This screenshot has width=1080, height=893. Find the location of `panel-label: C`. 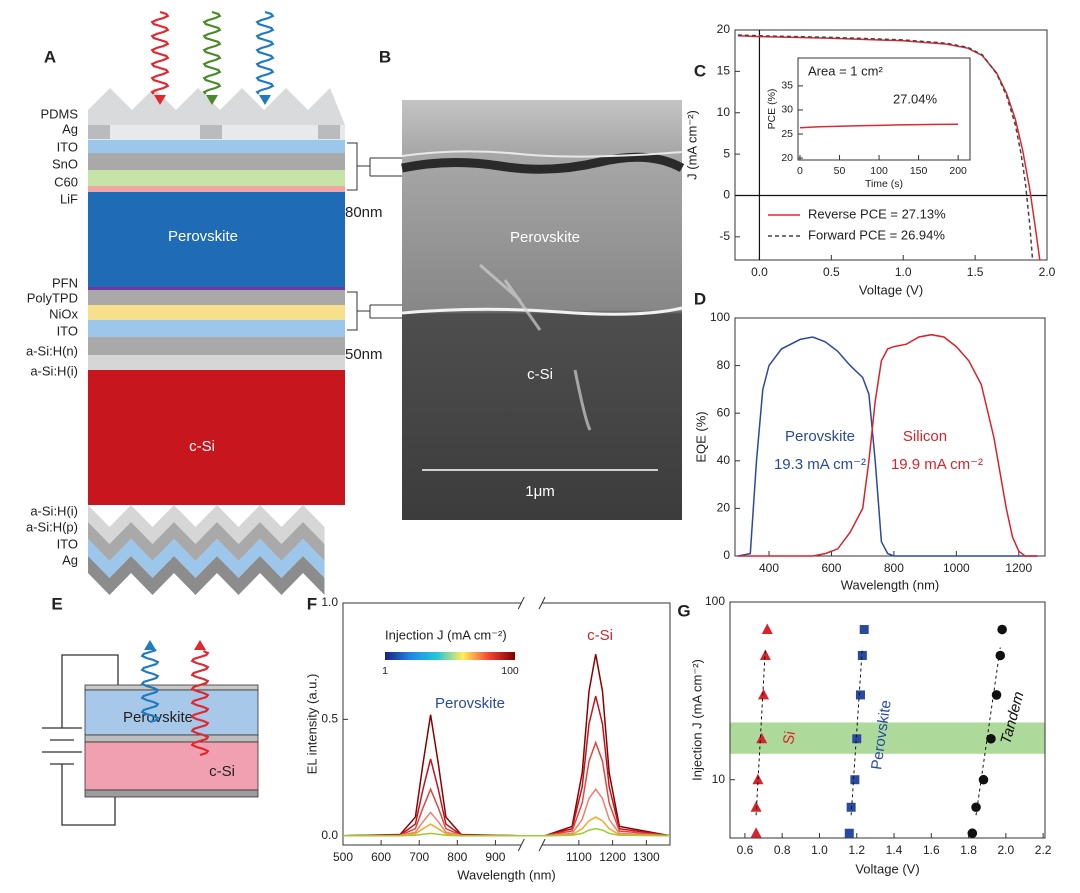

panel-label: C is located at coordinates (700, 70).